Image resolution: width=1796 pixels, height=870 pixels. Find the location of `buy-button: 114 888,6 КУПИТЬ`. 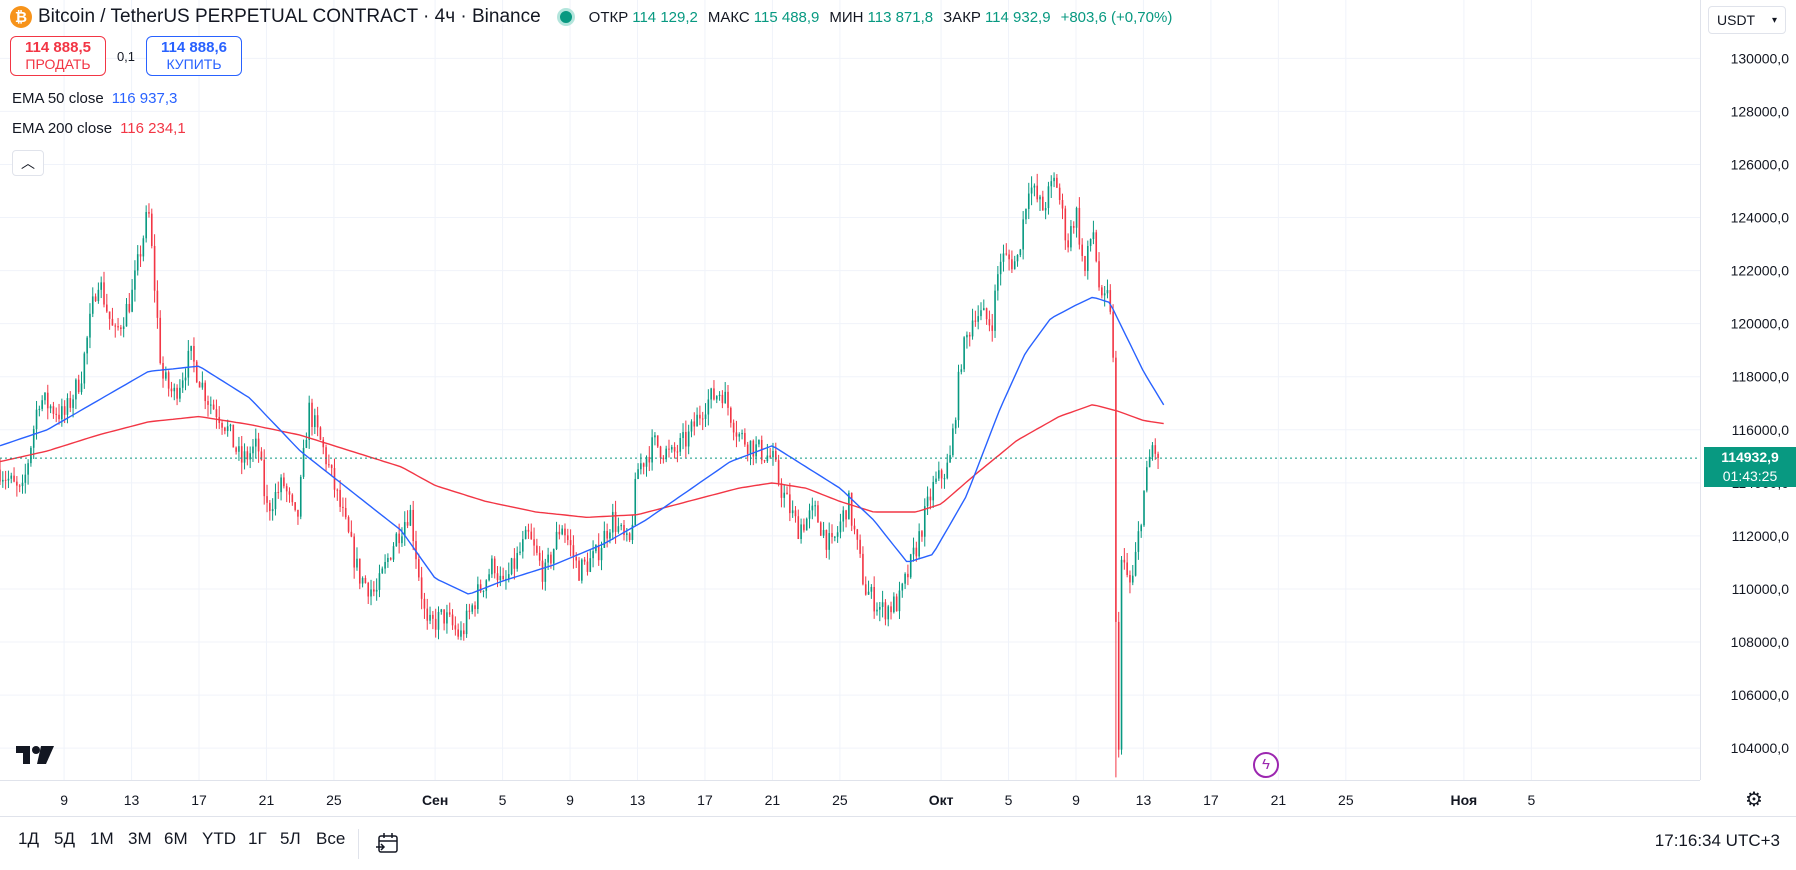

buy-button: 114 888,6 КУПИТЬ is located at coordinates (194, 56).